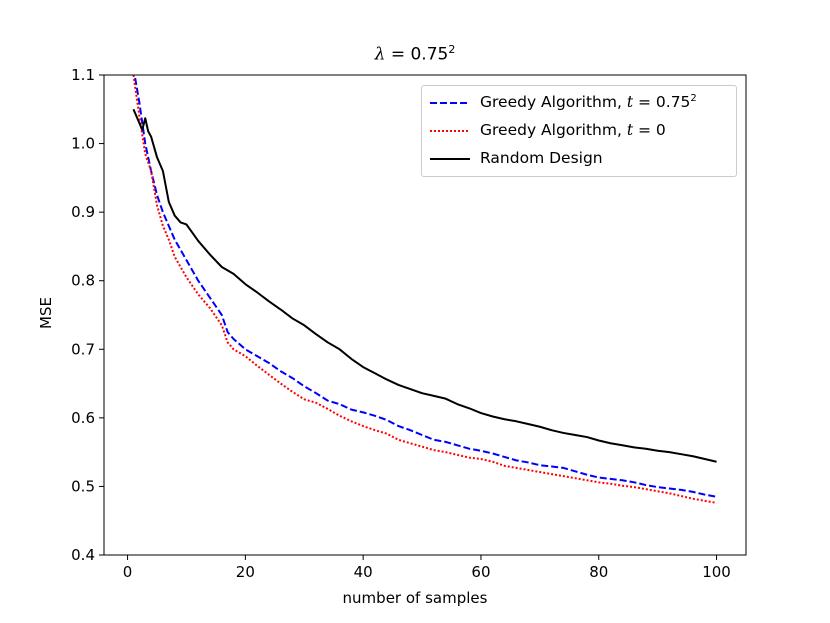 The image size is (830, 623). What do you see at coordinates (480, 572) in the screenshot?
I see `x-tick-label: 60` at bounding box center [480, 572].